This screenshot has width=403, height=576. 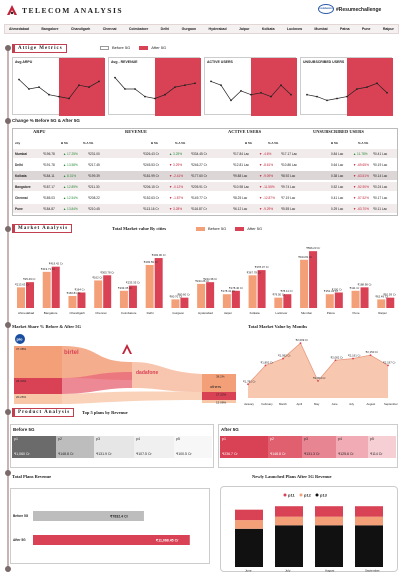 I want to click on plan-name: p4, so click(x=340, y=439).